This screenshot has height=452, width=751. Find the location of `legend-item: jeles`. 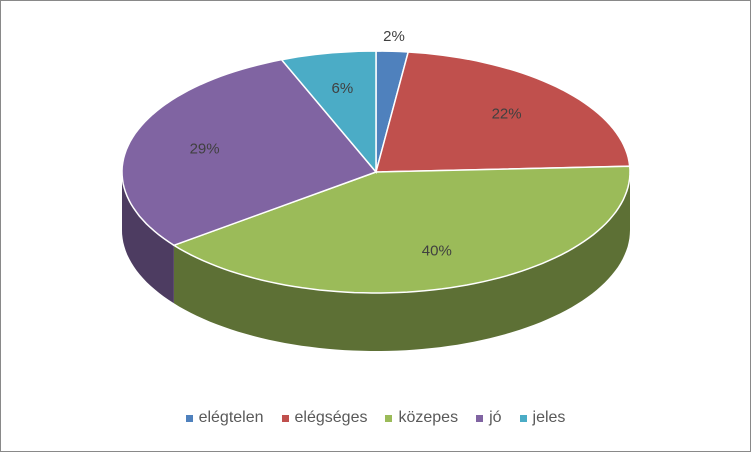

legend-item: jeles is located at coordinates (542, 418).